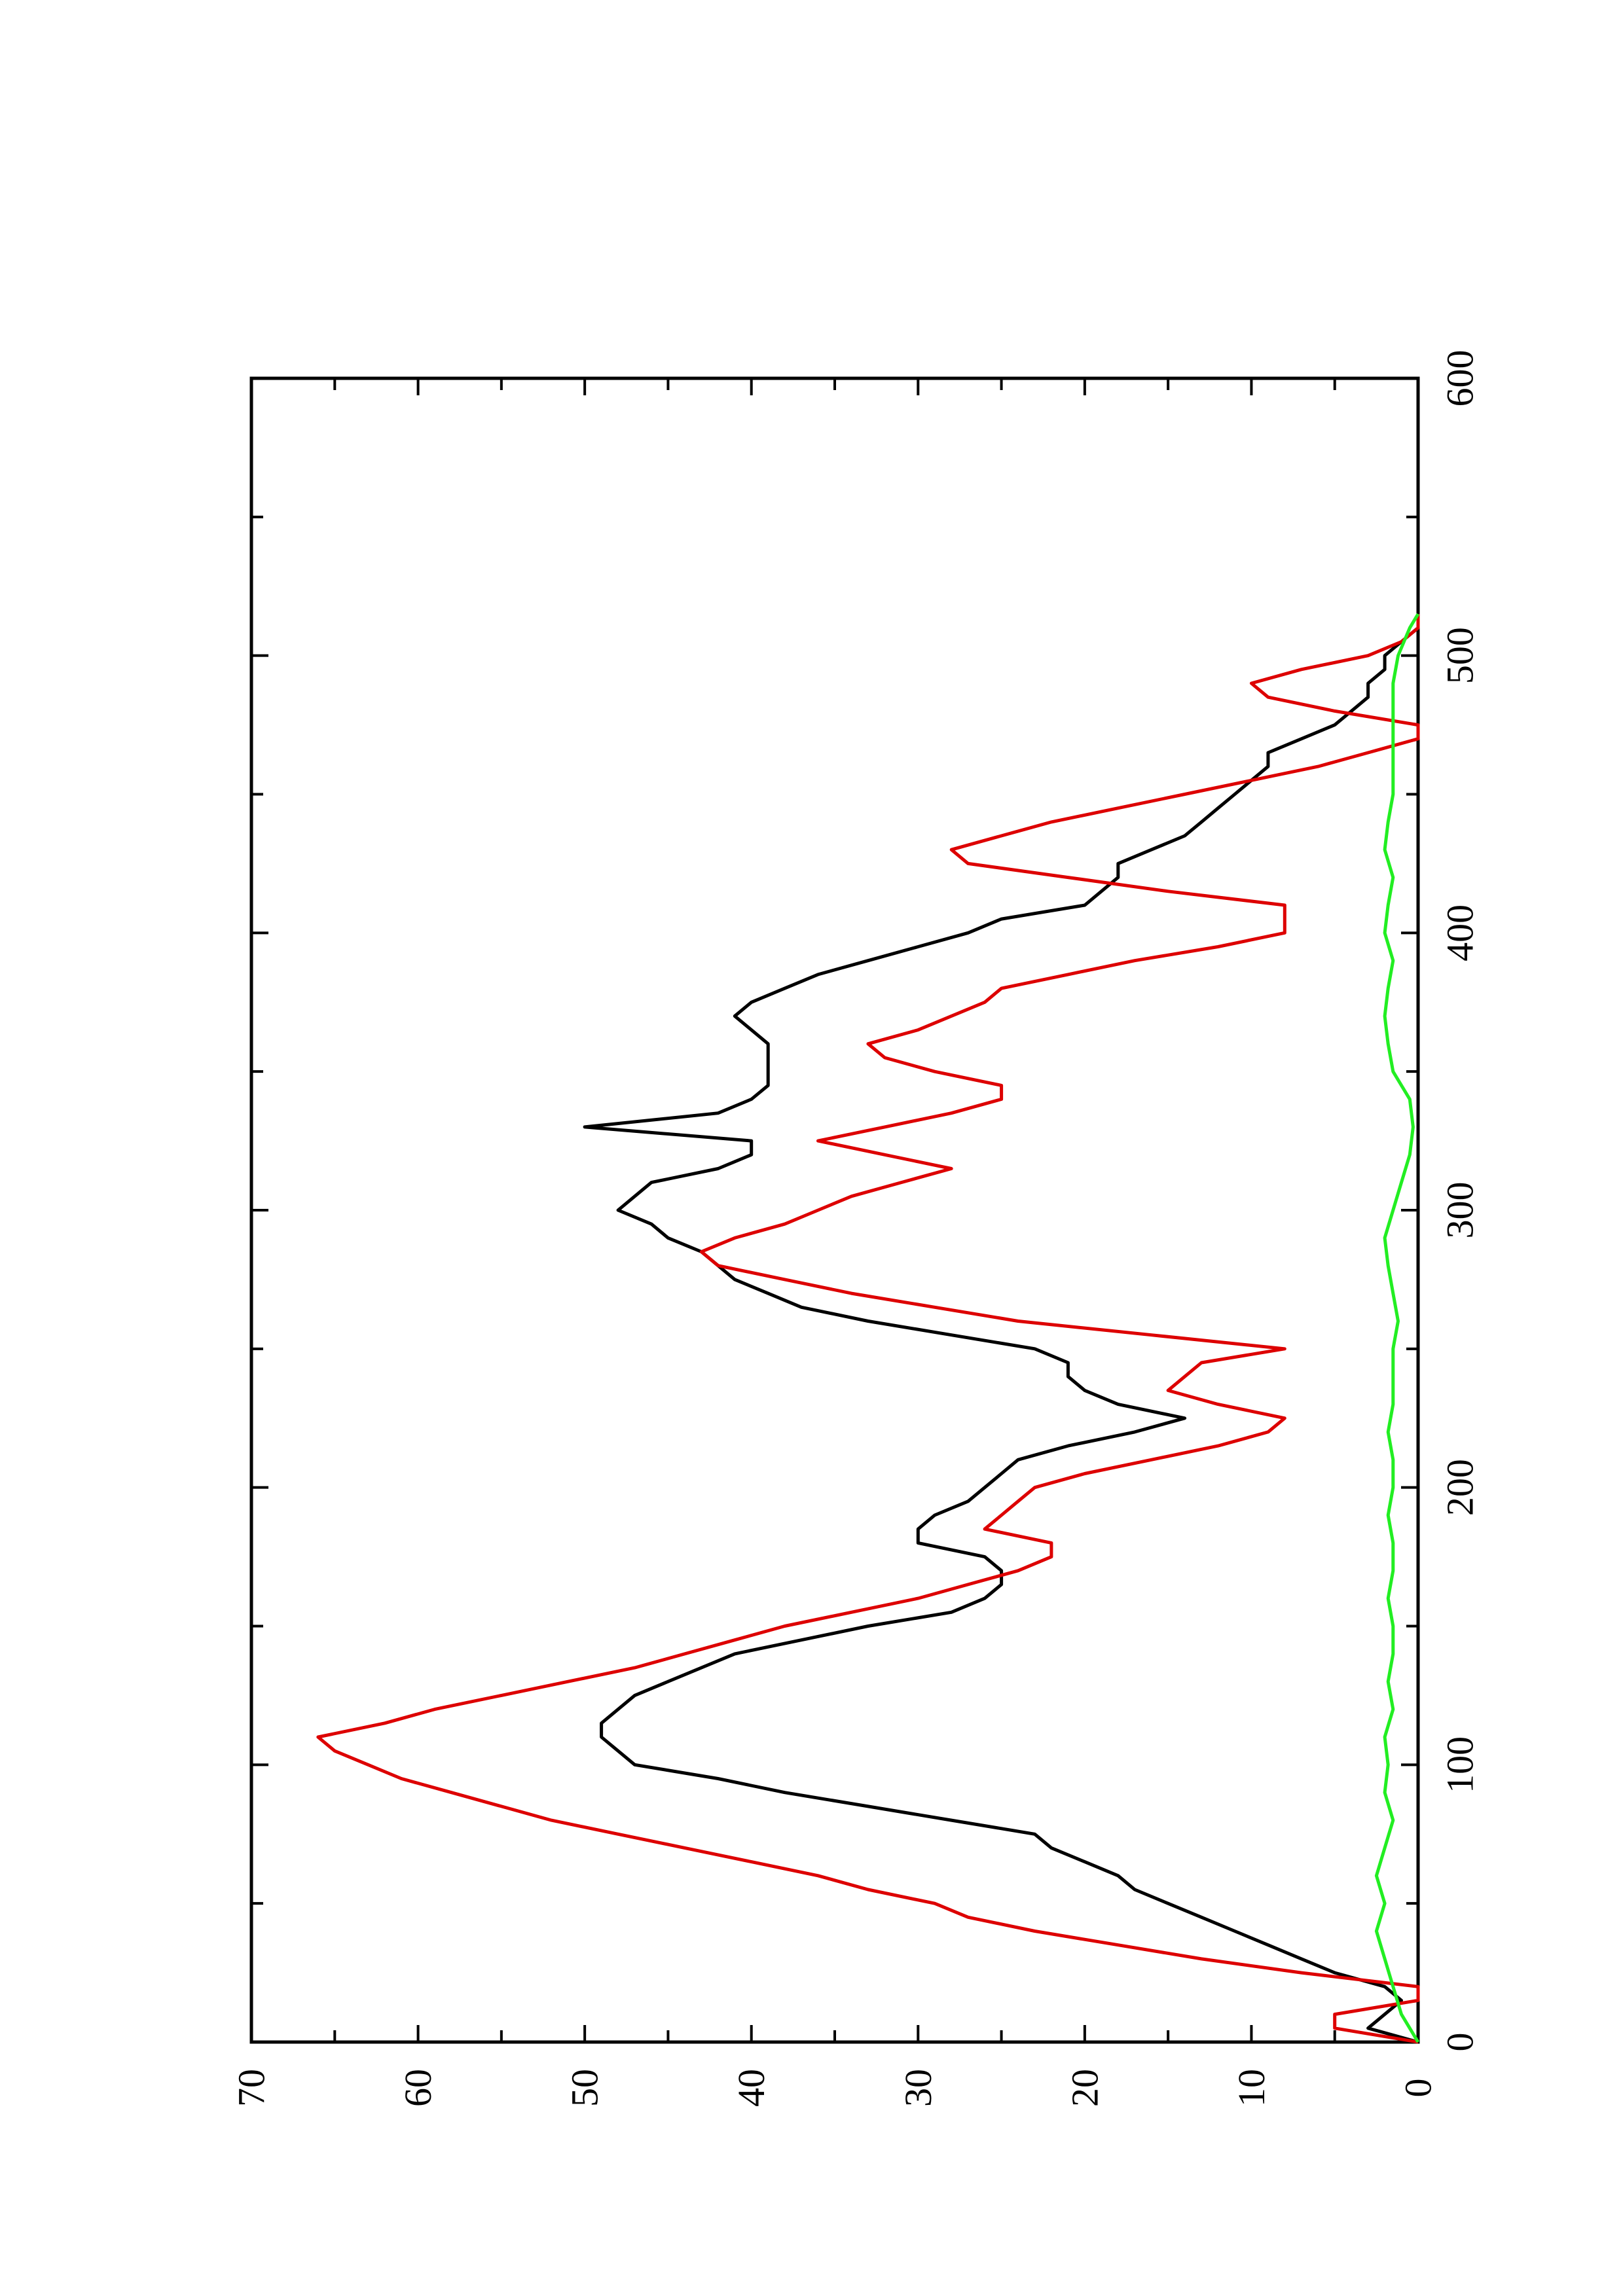  Describe the element at coordinates (751, 2088) in the screenshot. I see `y-tick-label: 40` at that location.